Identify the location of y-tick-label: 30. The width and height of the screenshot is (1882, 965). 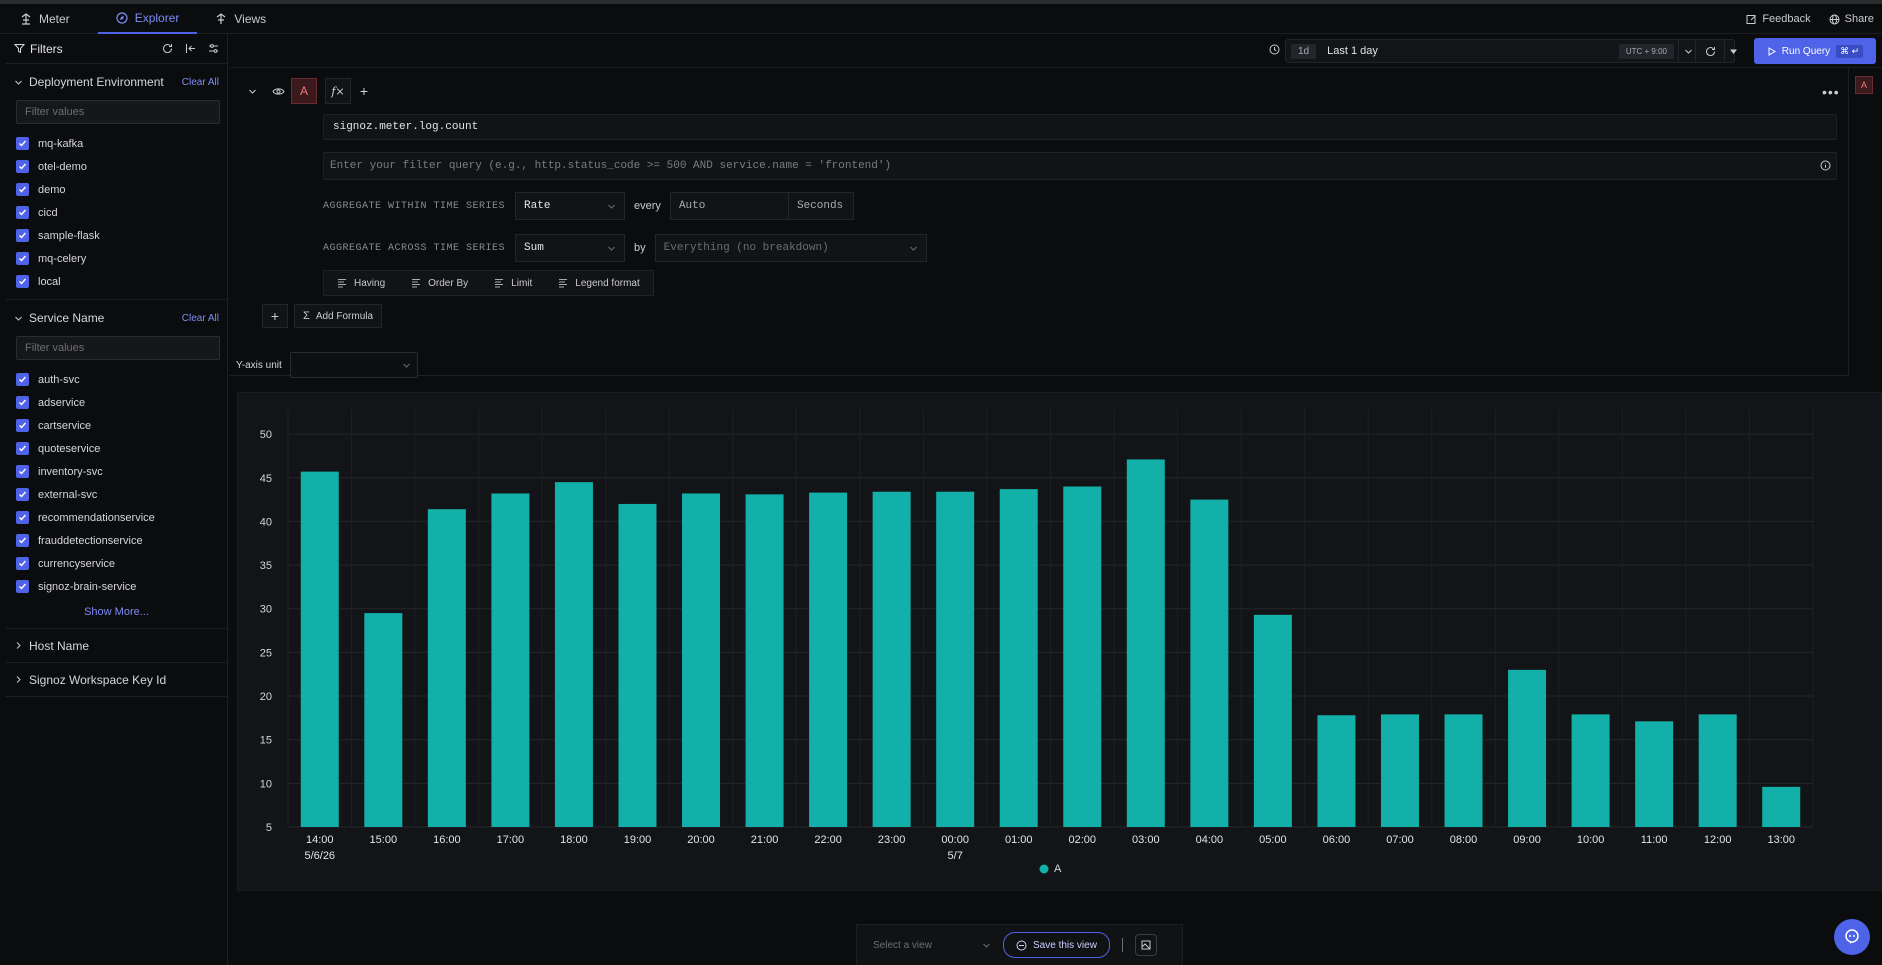
(266, 610).